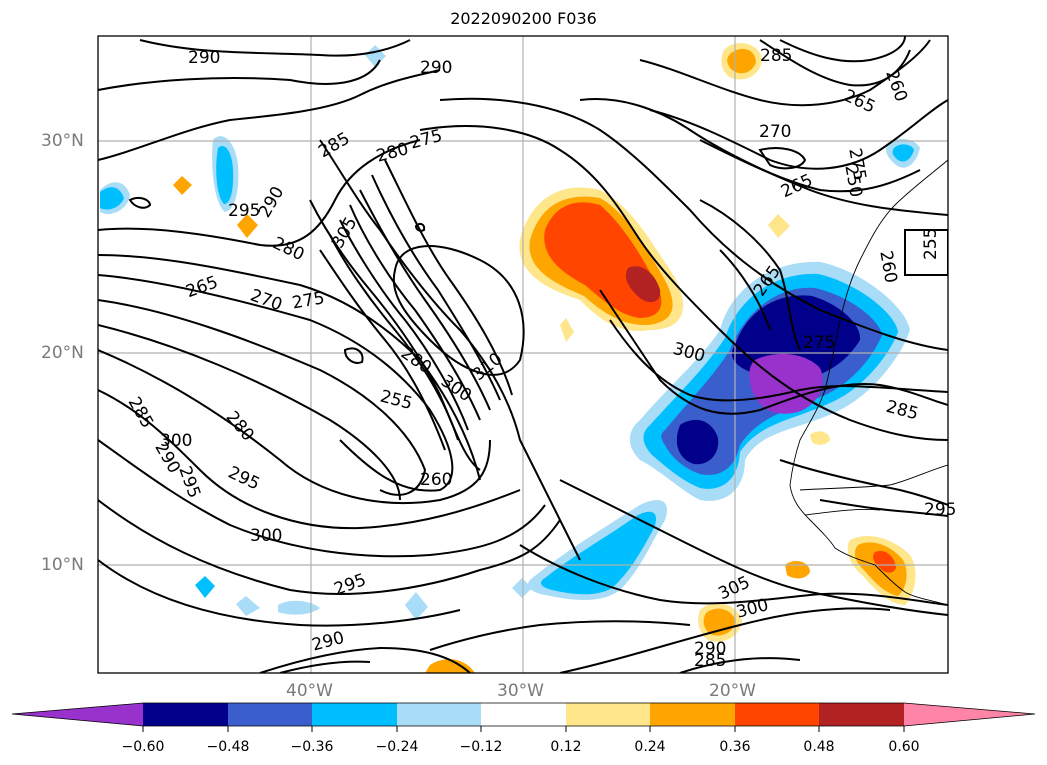 This screenshot has width=1047, height=765. Describe the element at coordinates (228, 747) in the screenshot. I see `colorbar-tick-label: −0.48` at that location.